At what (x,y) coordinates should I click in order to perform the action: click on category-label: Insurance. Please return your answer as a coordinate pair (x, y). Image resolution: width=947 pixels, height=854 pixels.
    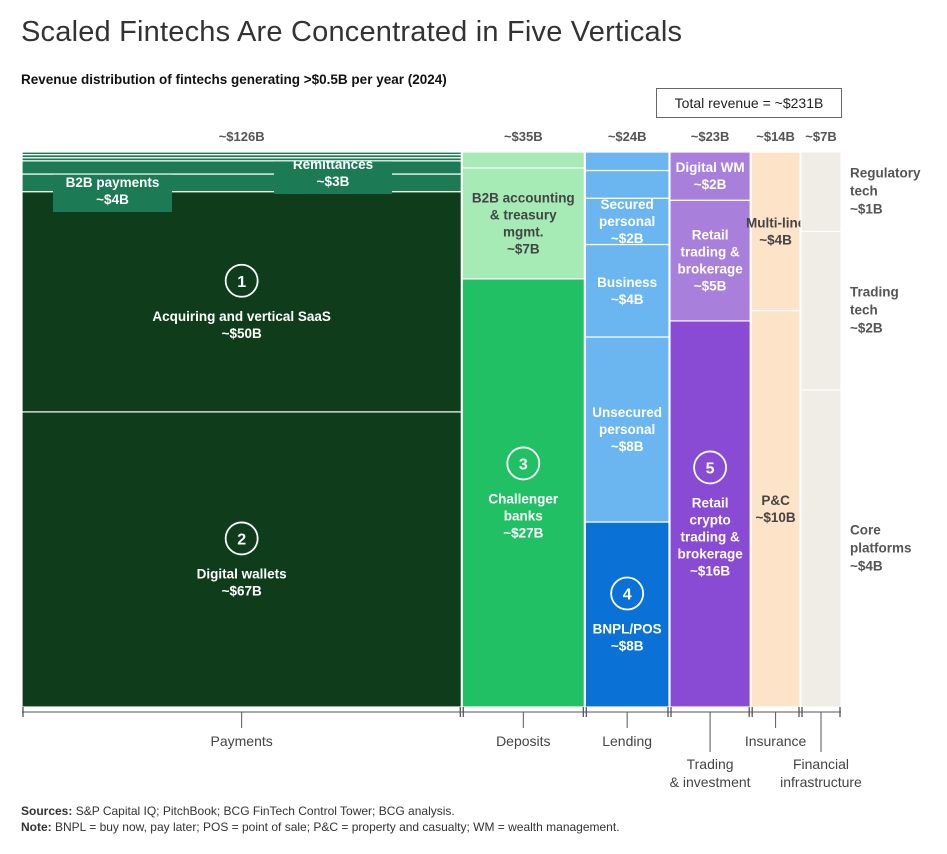
    Looking at the image, I should click on (776, 741).